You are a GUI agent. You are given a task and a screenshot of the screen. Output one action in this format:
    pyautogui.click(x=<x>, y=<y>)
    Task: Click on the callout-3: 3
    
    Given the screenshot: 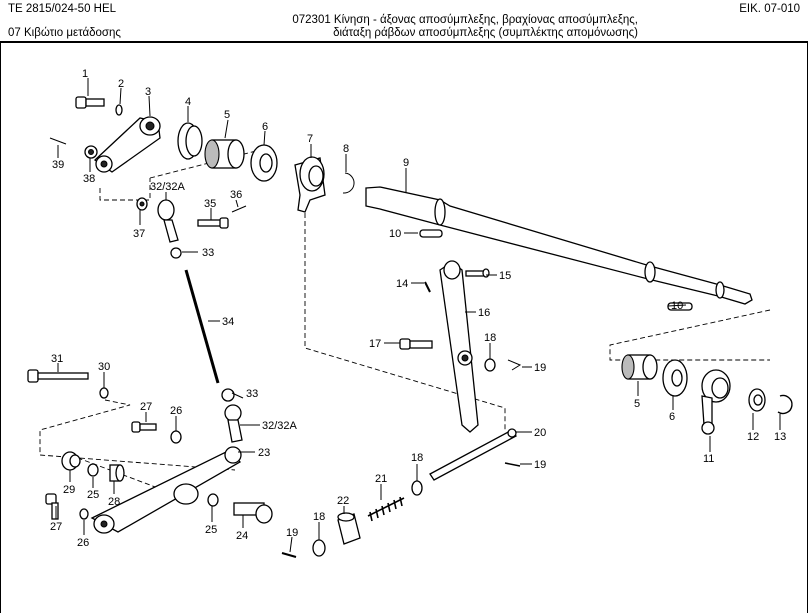 What is the action you would take?
    pyautogui.click(x=148, y=92)
    